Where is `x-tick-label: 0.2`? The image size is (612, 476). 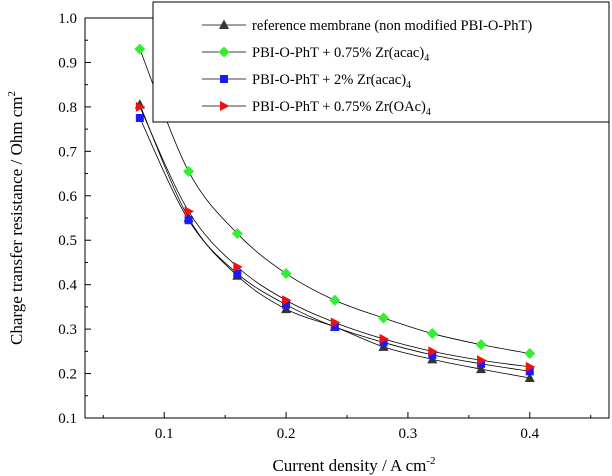
x-tick-label: 0.2 is located at coordinates (286, 434).